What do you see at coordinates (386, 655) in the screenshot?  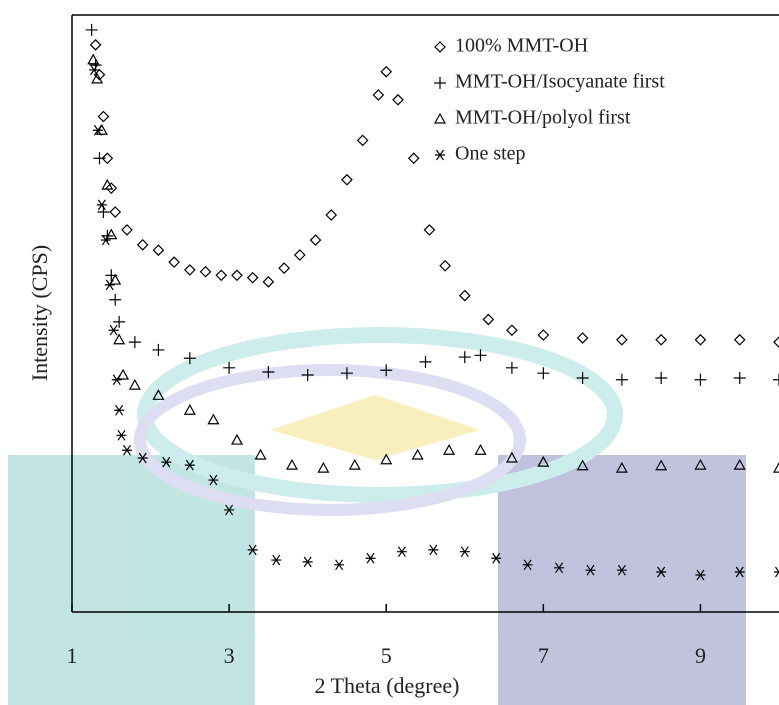 I see `x-tick-label: 5` at bounding box center [386, 655].